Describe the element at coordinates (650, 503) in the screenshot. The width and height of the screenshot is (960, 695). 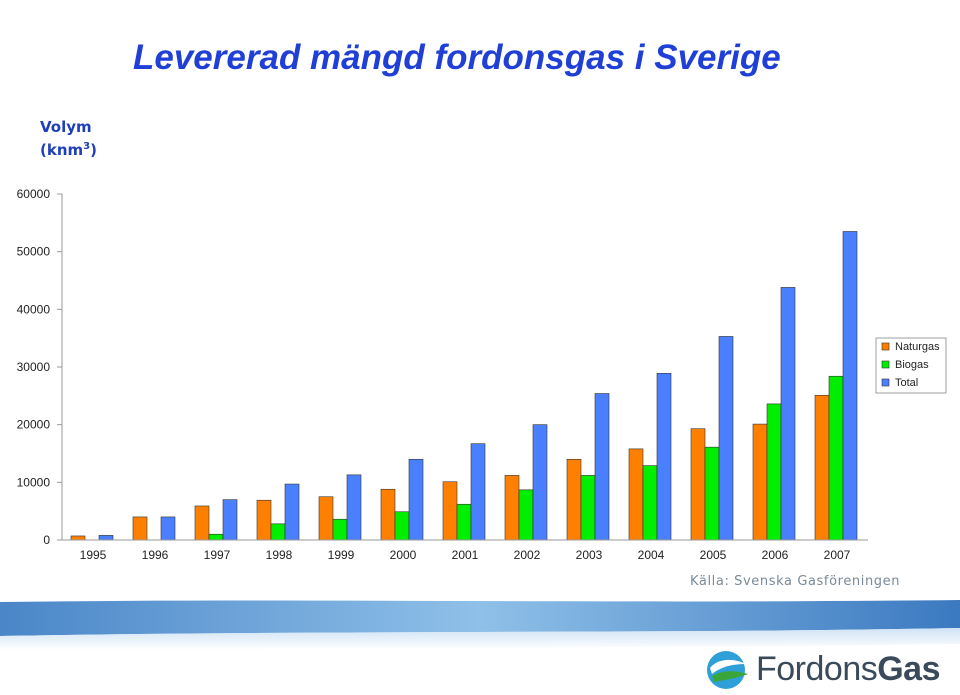
I see `bar-biogas-2004` at that location.